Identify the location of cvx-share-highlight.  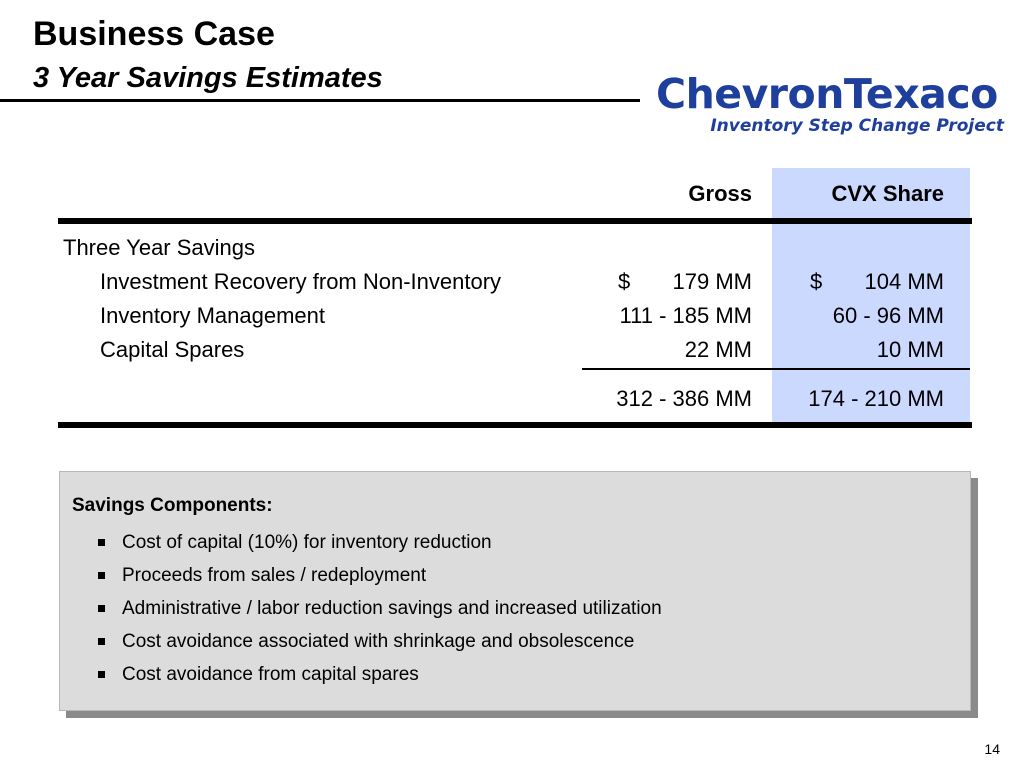
(871, 297).